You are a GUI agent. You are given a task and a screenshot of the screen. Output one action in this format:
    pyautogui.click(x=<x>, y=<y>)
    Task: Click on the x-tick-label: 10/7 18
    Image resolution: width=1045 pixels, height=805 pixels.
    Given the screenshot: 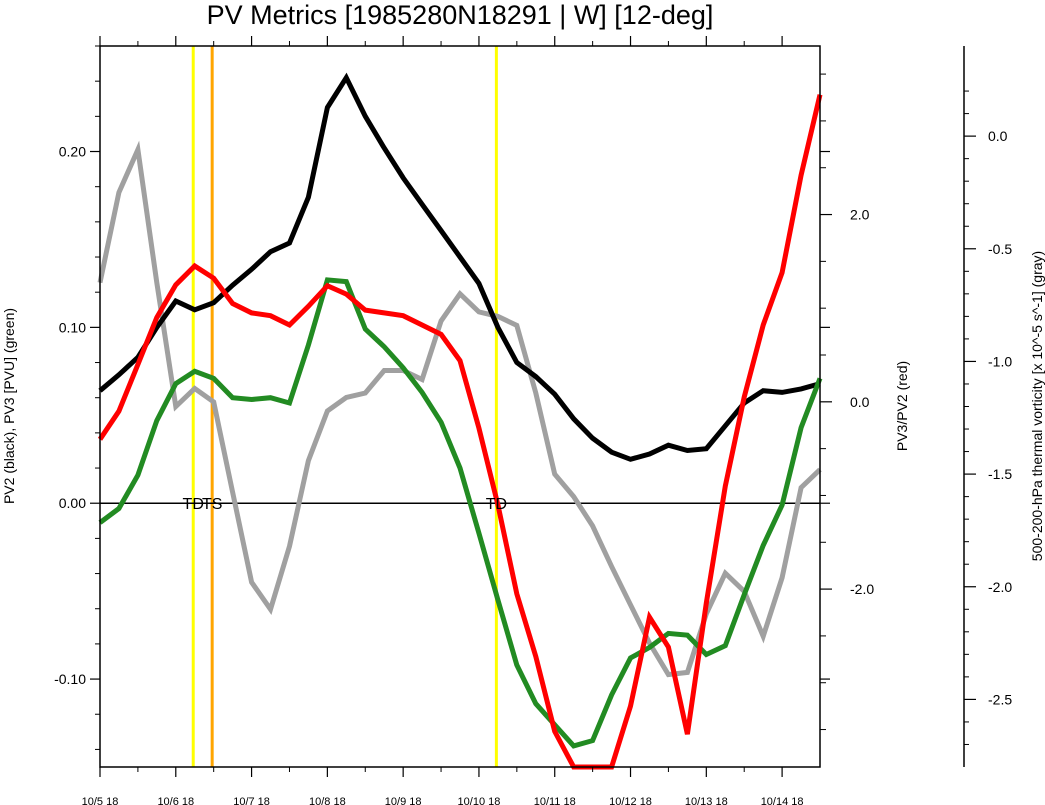 What is the action you would take?
    pyautogui.click(x=251, y=800)
    